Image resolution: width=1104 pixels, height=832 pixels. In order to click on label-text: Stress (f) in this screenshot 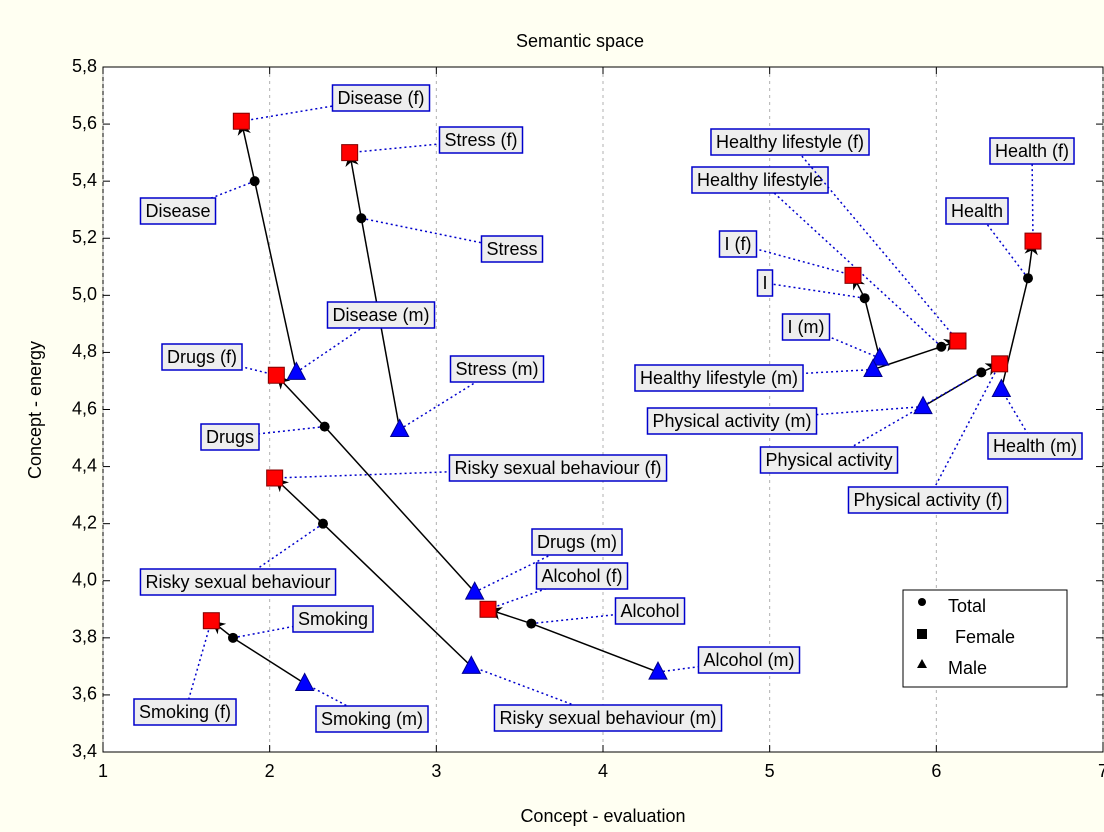, I will do `click(480, 140)`.